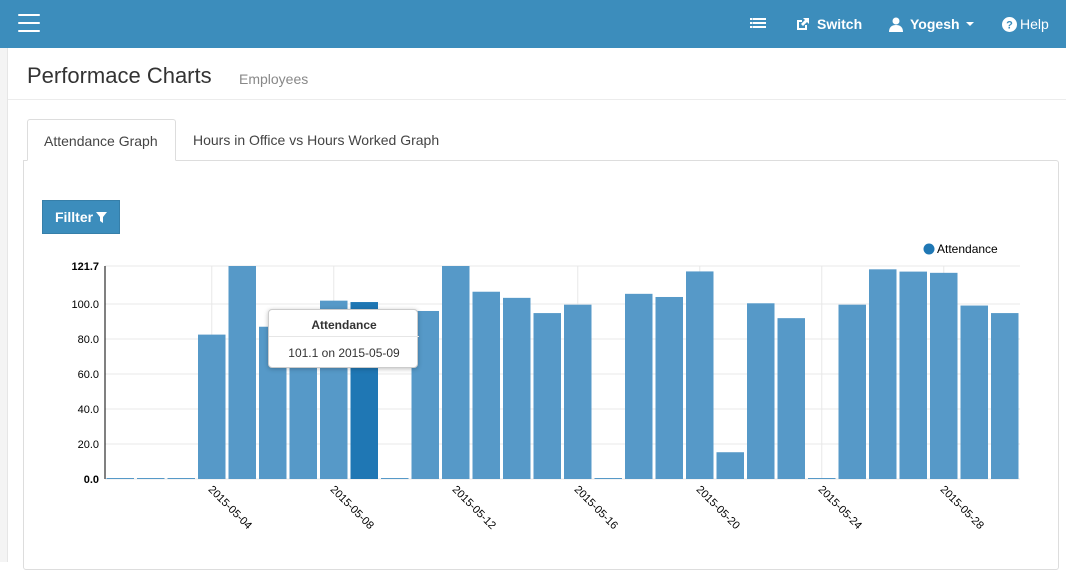 The image size is (1066, 570). Describe the element at coordinates (88, 410) in the screenshot. I see `y-tick-label: 40.0` at that location.